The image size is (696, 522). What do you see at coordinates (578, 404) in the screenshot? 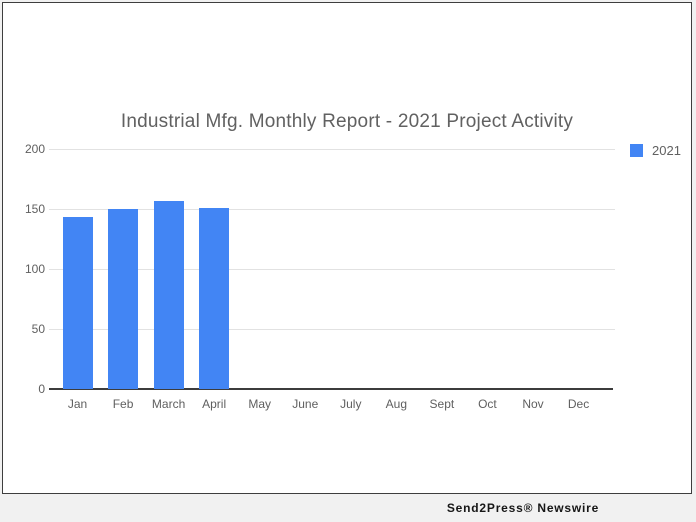
I see `x-tick-label-dec: Dec` at bounding box center [578, 404].